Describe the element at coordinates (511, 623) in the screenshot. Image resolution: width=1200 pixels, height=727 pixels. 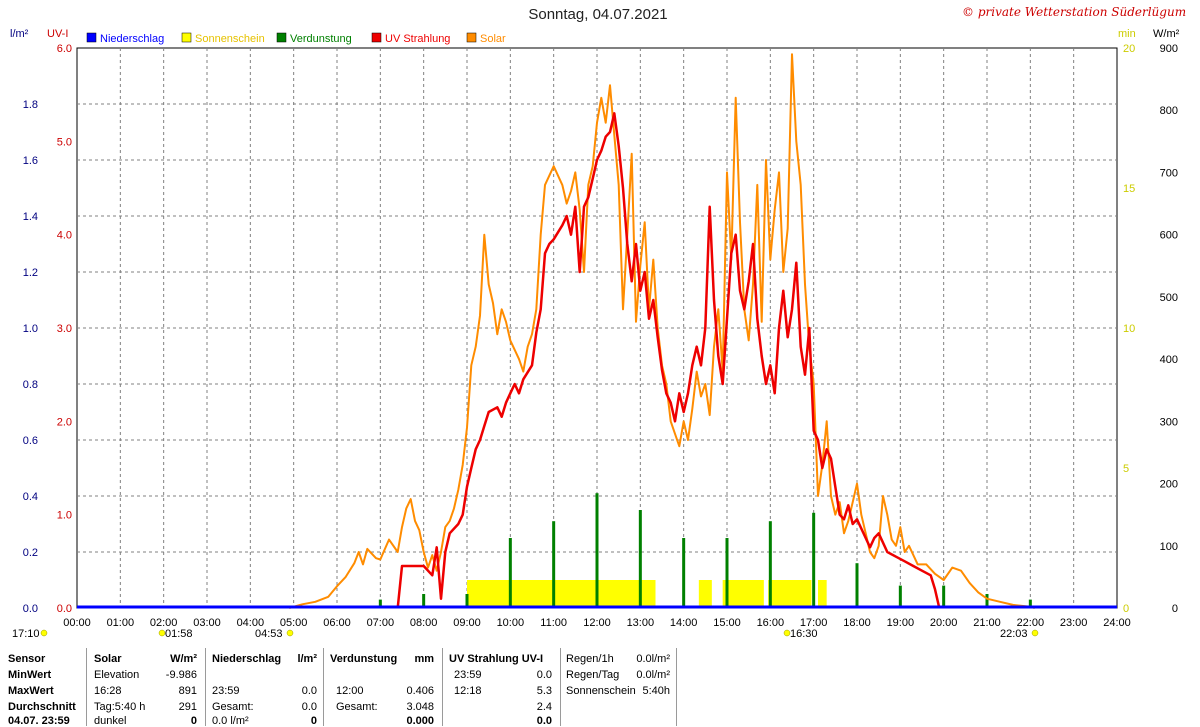
I see `x-tick-label: 10:00` at that location.